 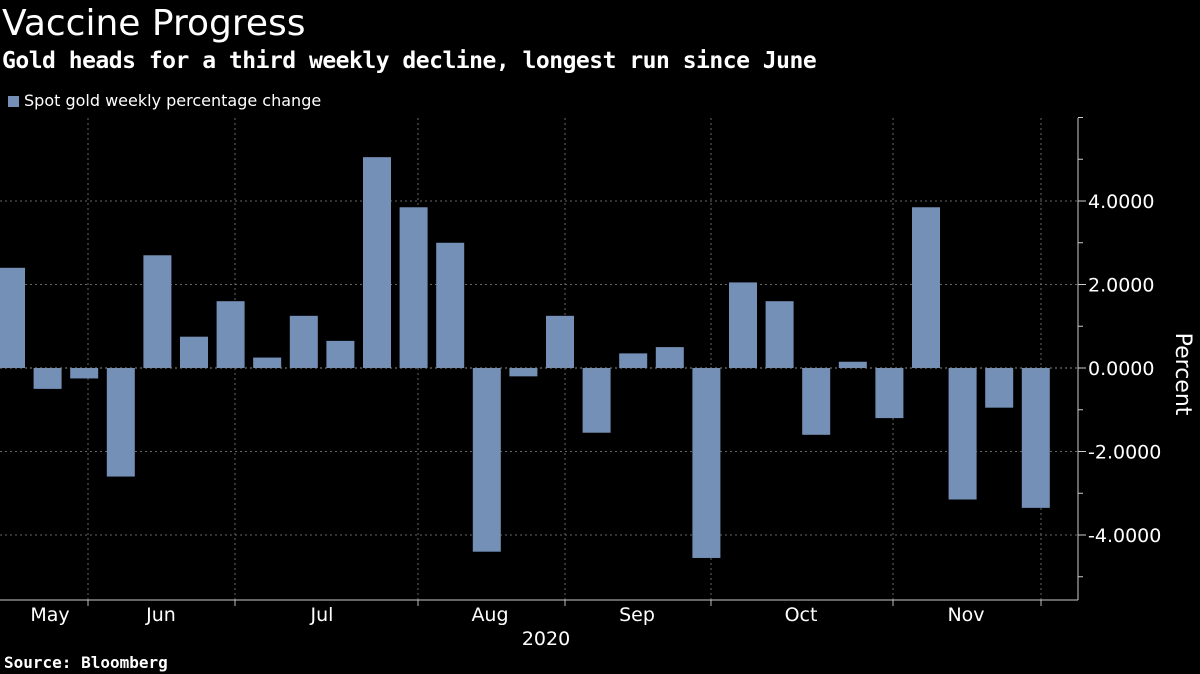 What do you see at coordinates (322, 615) in the screenshot?
I see `x-tick-label: Jul` at bounding box center [322, 615].